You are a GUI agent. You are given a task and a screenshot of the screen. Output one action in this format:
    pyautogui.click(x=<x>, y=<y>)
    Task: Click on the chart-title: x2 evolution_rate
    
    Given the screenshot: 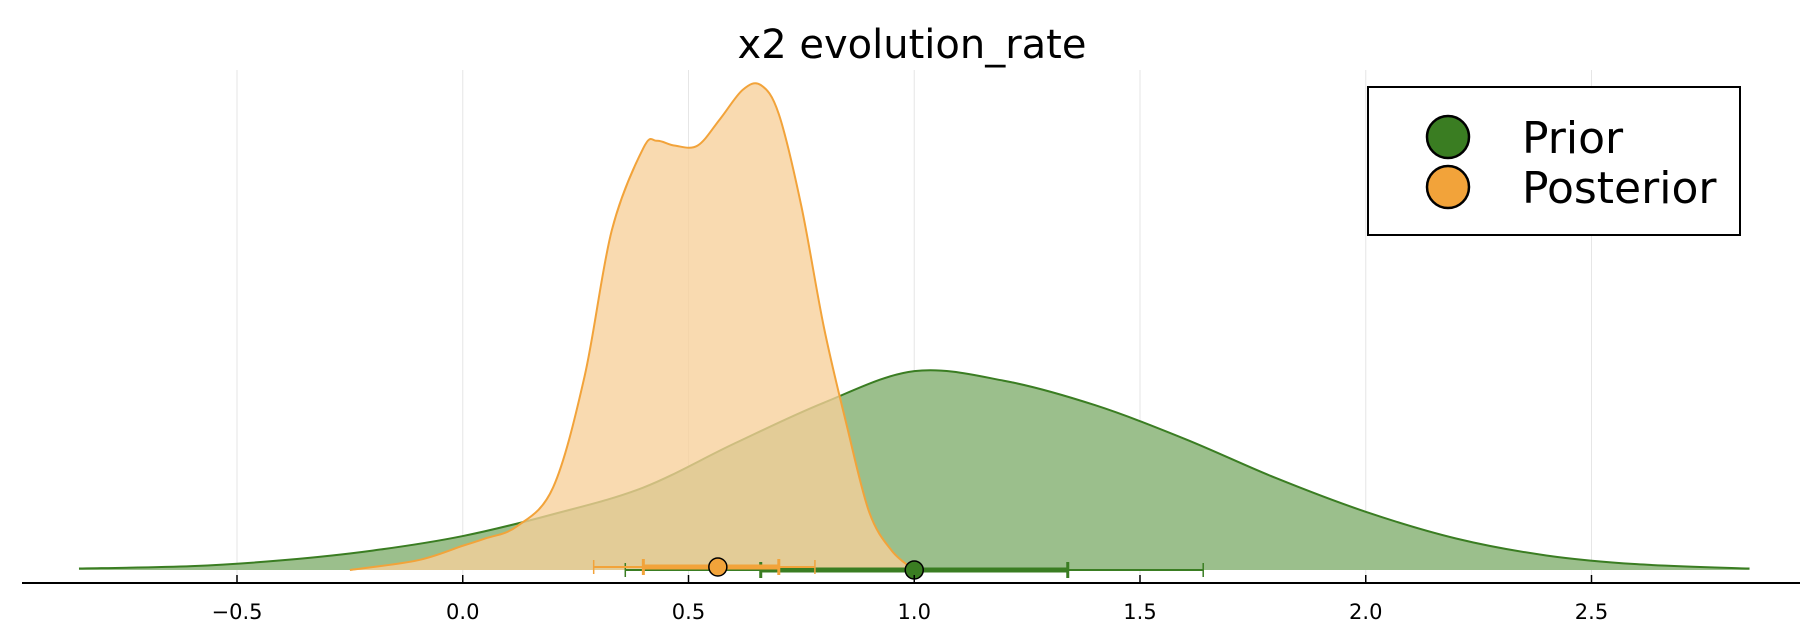 What is the action you would take?
    pyautogui.click(x=912, y=45)
    